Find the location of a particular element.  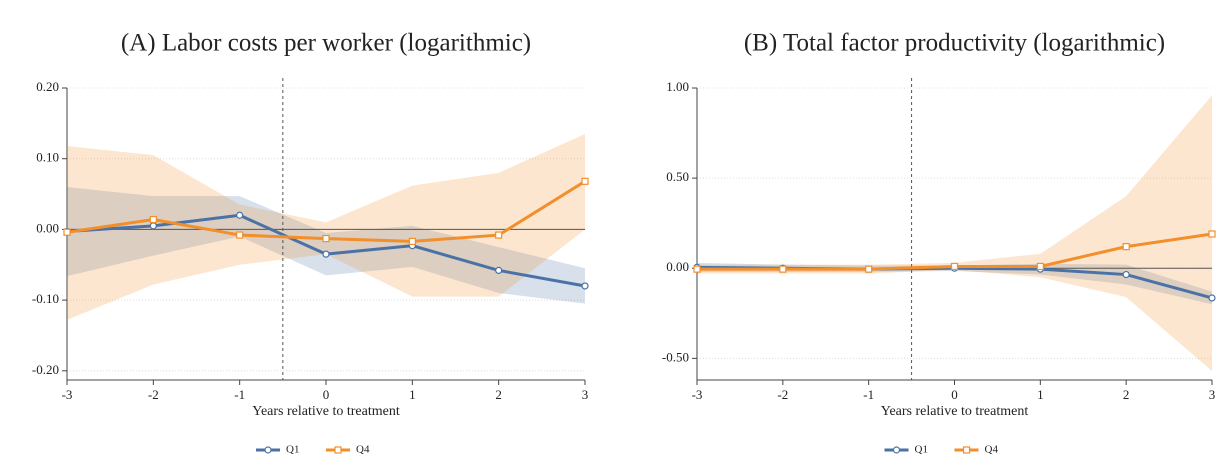

y-tick-label: 0.50 is located at coordinates (677, 176).